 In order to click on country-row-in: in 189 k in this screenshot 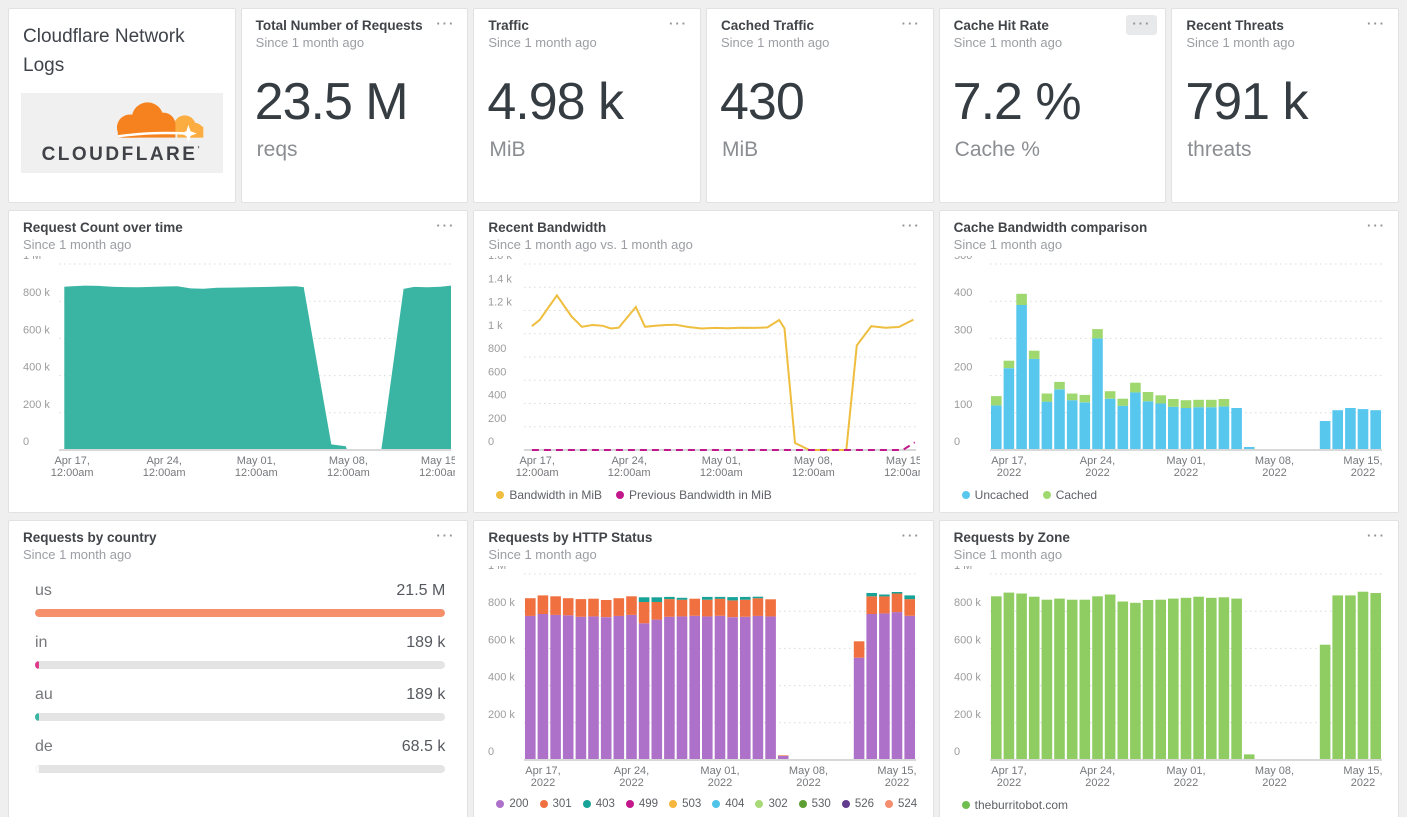, I will do `click(240, 651)`.